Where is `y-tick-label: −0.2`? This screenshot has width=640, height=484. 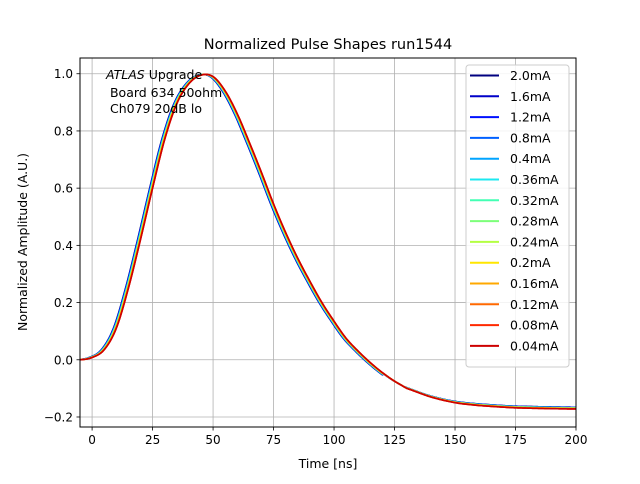 y-tick-label: −0.2 is located at coordinates (58, 417).